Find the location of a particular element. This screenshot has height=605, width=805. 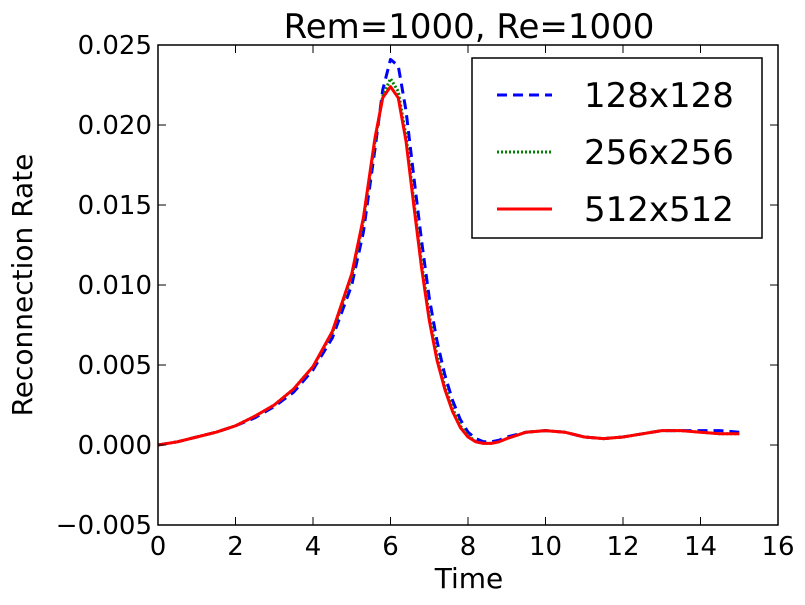

y-tick-label: −0.005 is located at coordinates (104, 526).